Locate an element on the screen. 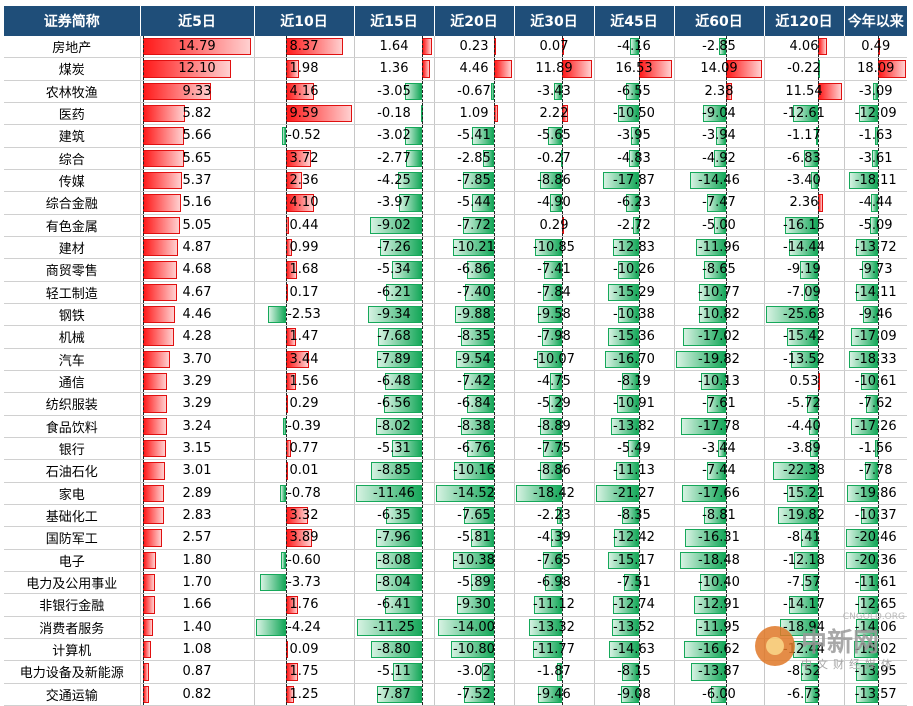 This screenshot has width=913, height=706. industry-name: 建材 is located at coordinates (72, 248).